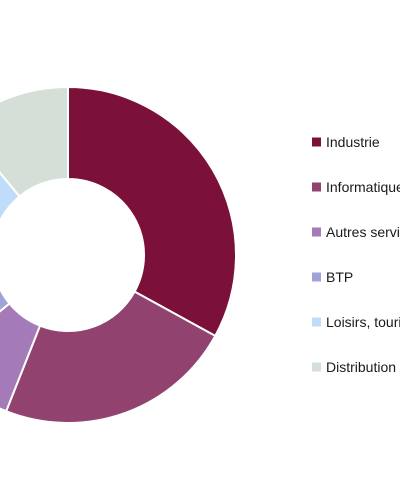  I want to click on slice-informatique, so click(110, 357).